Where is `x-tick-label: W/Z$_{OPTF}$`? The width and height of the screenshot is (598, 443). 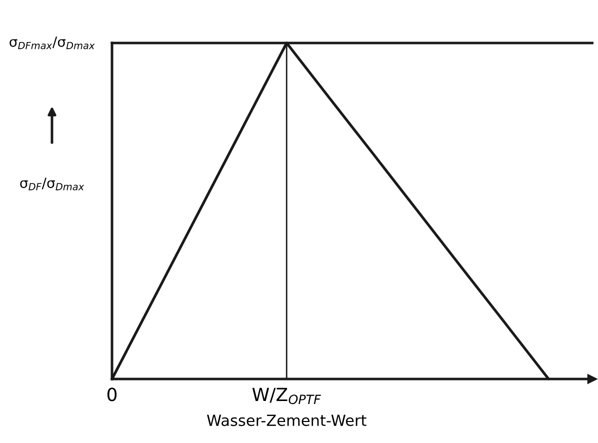
x-tick-label: W/Z$_{OPTF}$ is located at coordinates (286, 396).